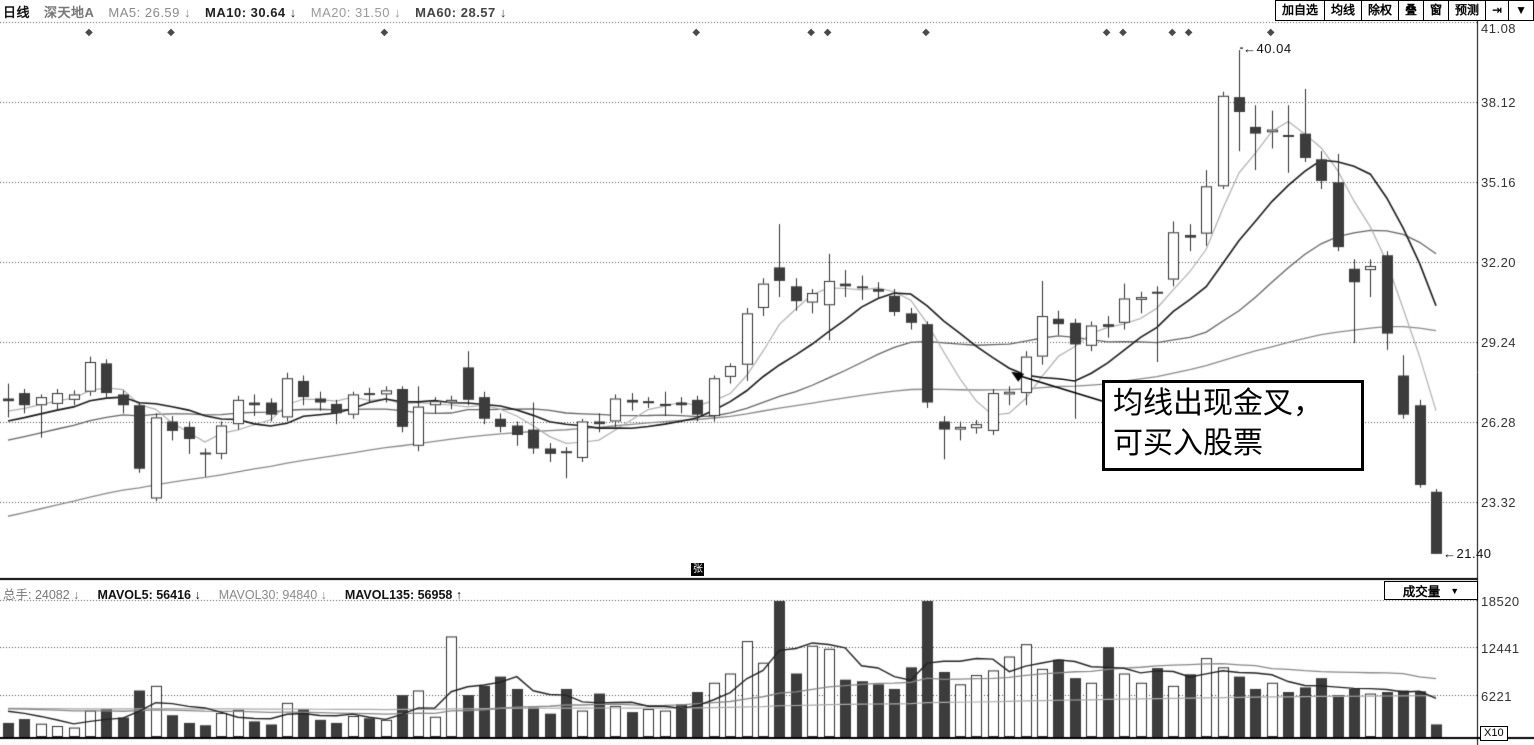 The width and height of the screenshot is (1534, 745). Describe the element at coordinates (811, 32) in the screenshot. I see `diamond-marker-4: ◆` at that location.